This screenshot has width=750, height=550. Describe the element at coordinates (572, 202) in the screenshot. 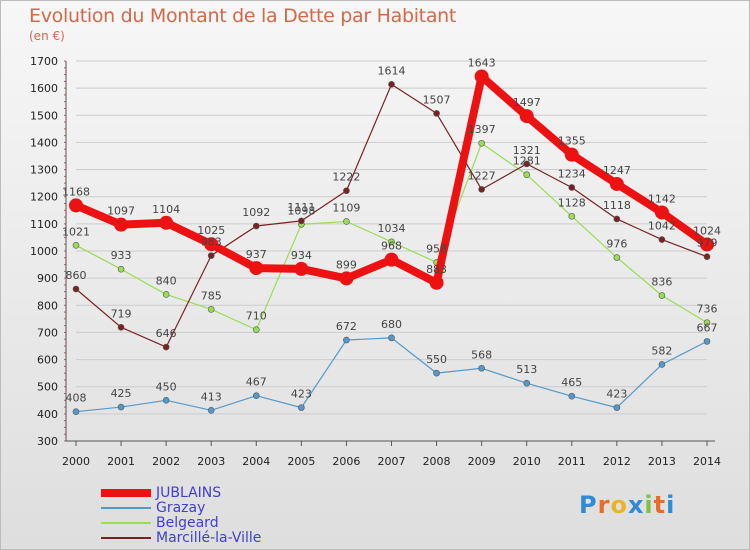

I see `data-label: 1128` at that location.